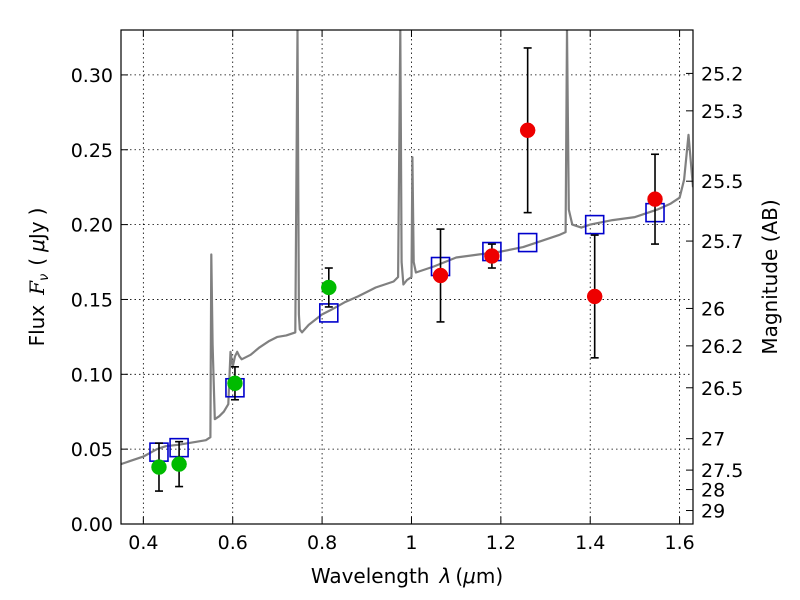 This screenshot has height=600, width=800. I want to click on y-tick-label: 0.30, so click(92, 76).